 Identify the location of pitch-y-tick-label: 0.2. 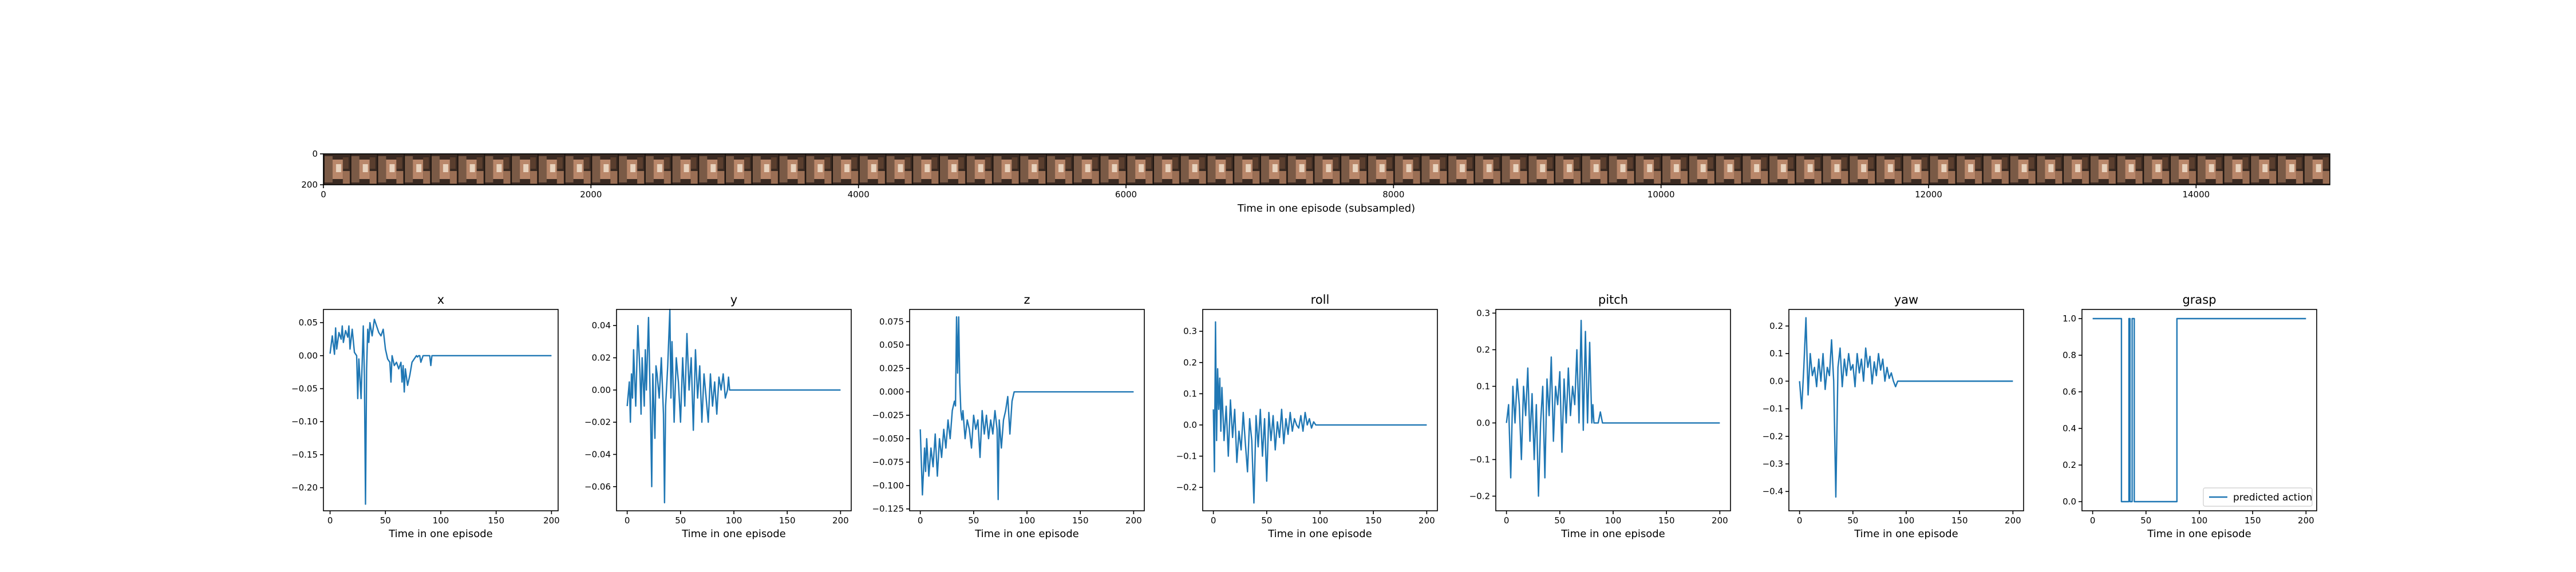
(1483, 349).